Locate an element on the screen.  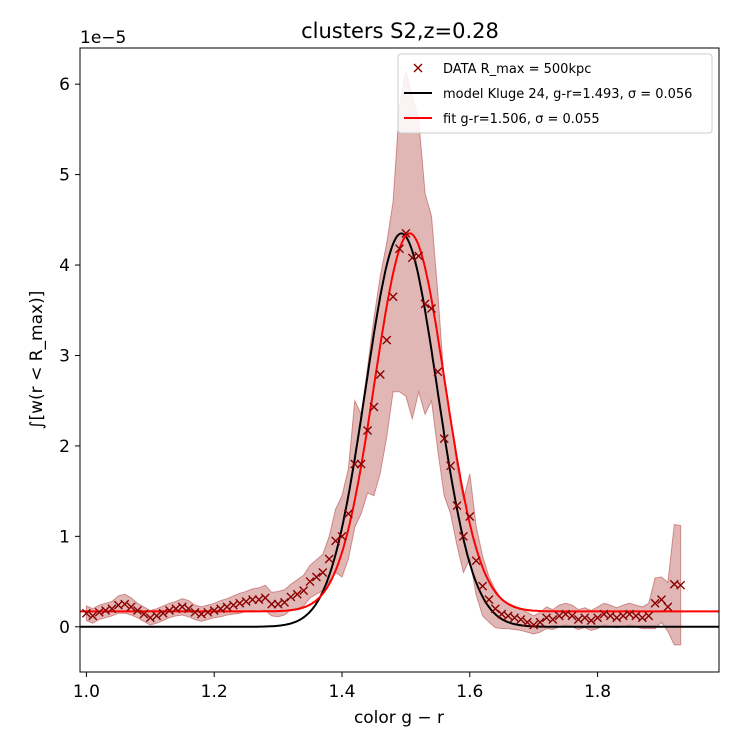
y-axis-multiplier: 1e−5 is located at coordinates (103, 38).